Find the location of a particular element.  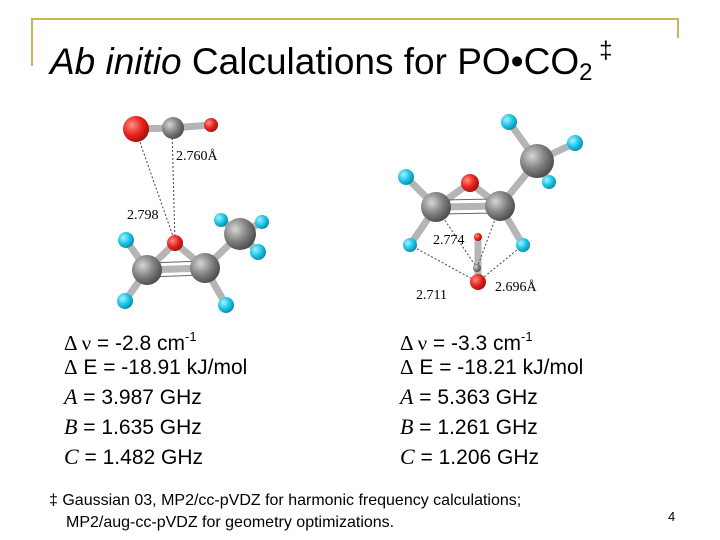

left-contacts is located at coordinates (155, 186).